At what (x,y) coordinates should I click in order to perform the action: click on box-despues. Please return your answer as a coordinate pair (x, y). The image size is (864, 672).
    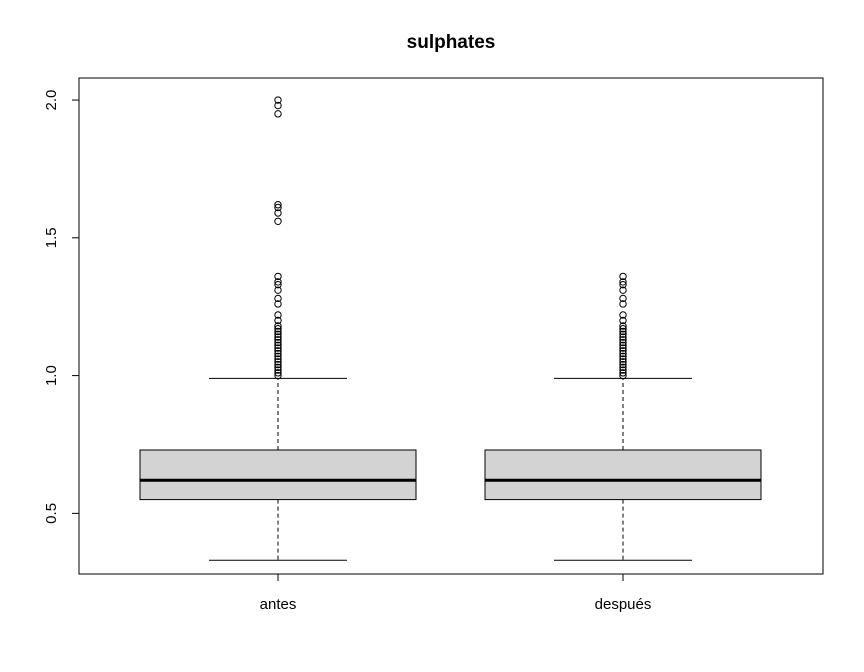
    Looking at the image, I should click on (623, 416).